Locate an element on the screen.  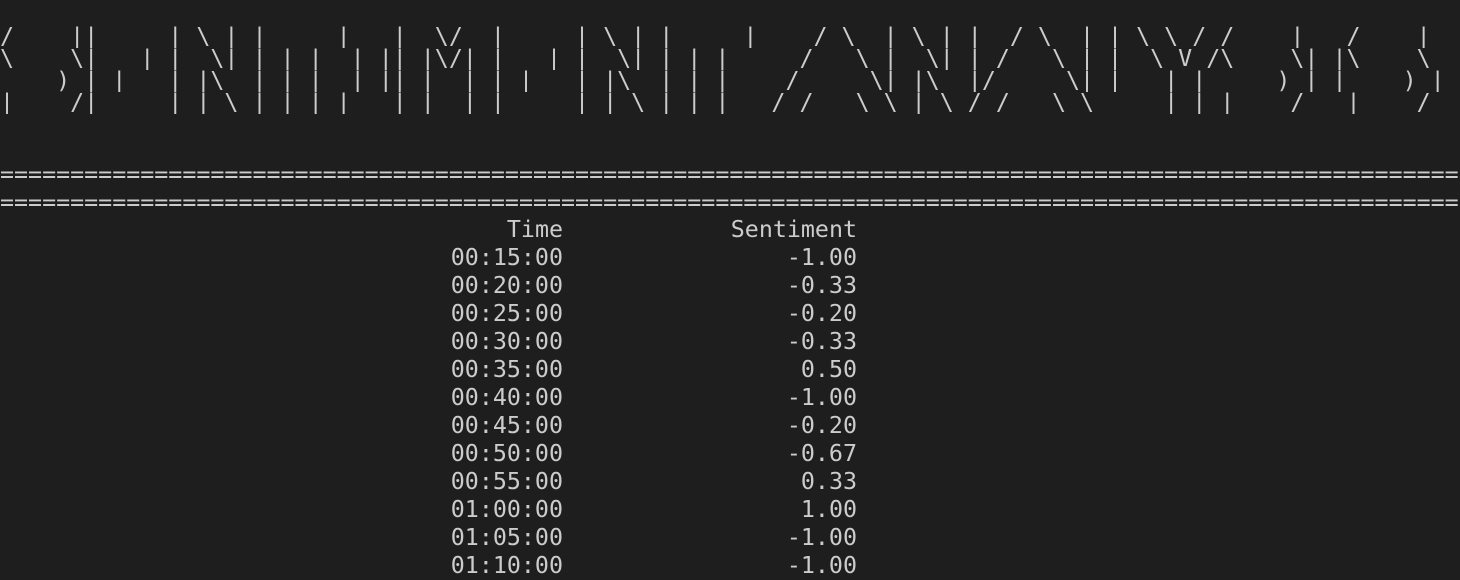
table-cell: 00:15:00 is located at coordinates (506, 257).